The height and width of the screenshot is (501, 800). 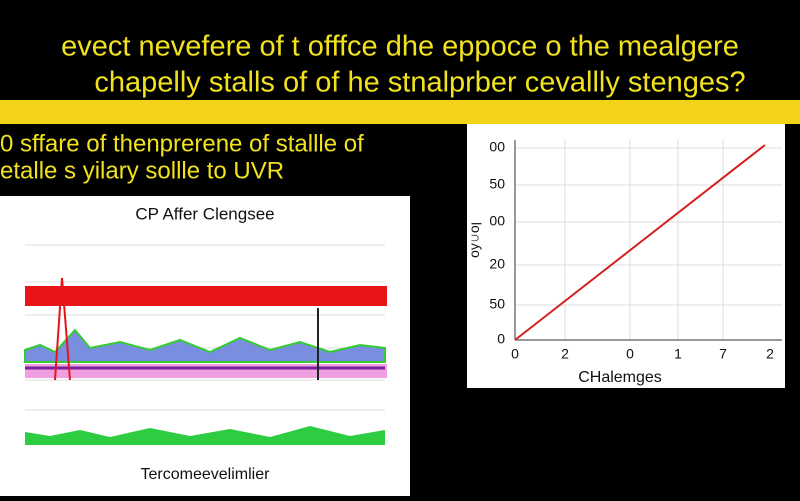 I want to click on left-y-labels: 0 0 0 0 0 S 0, so click(x=9, y=343).